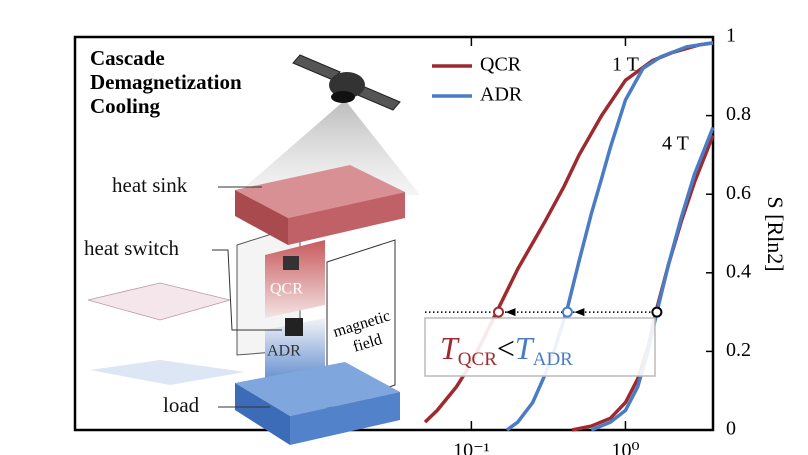 Image resolution: width=808 pixels, height=455 pixels. What do you see at coordinates (284, 351) in the screenshot?
I see `label: ADR` at bounding box center [284, 351].